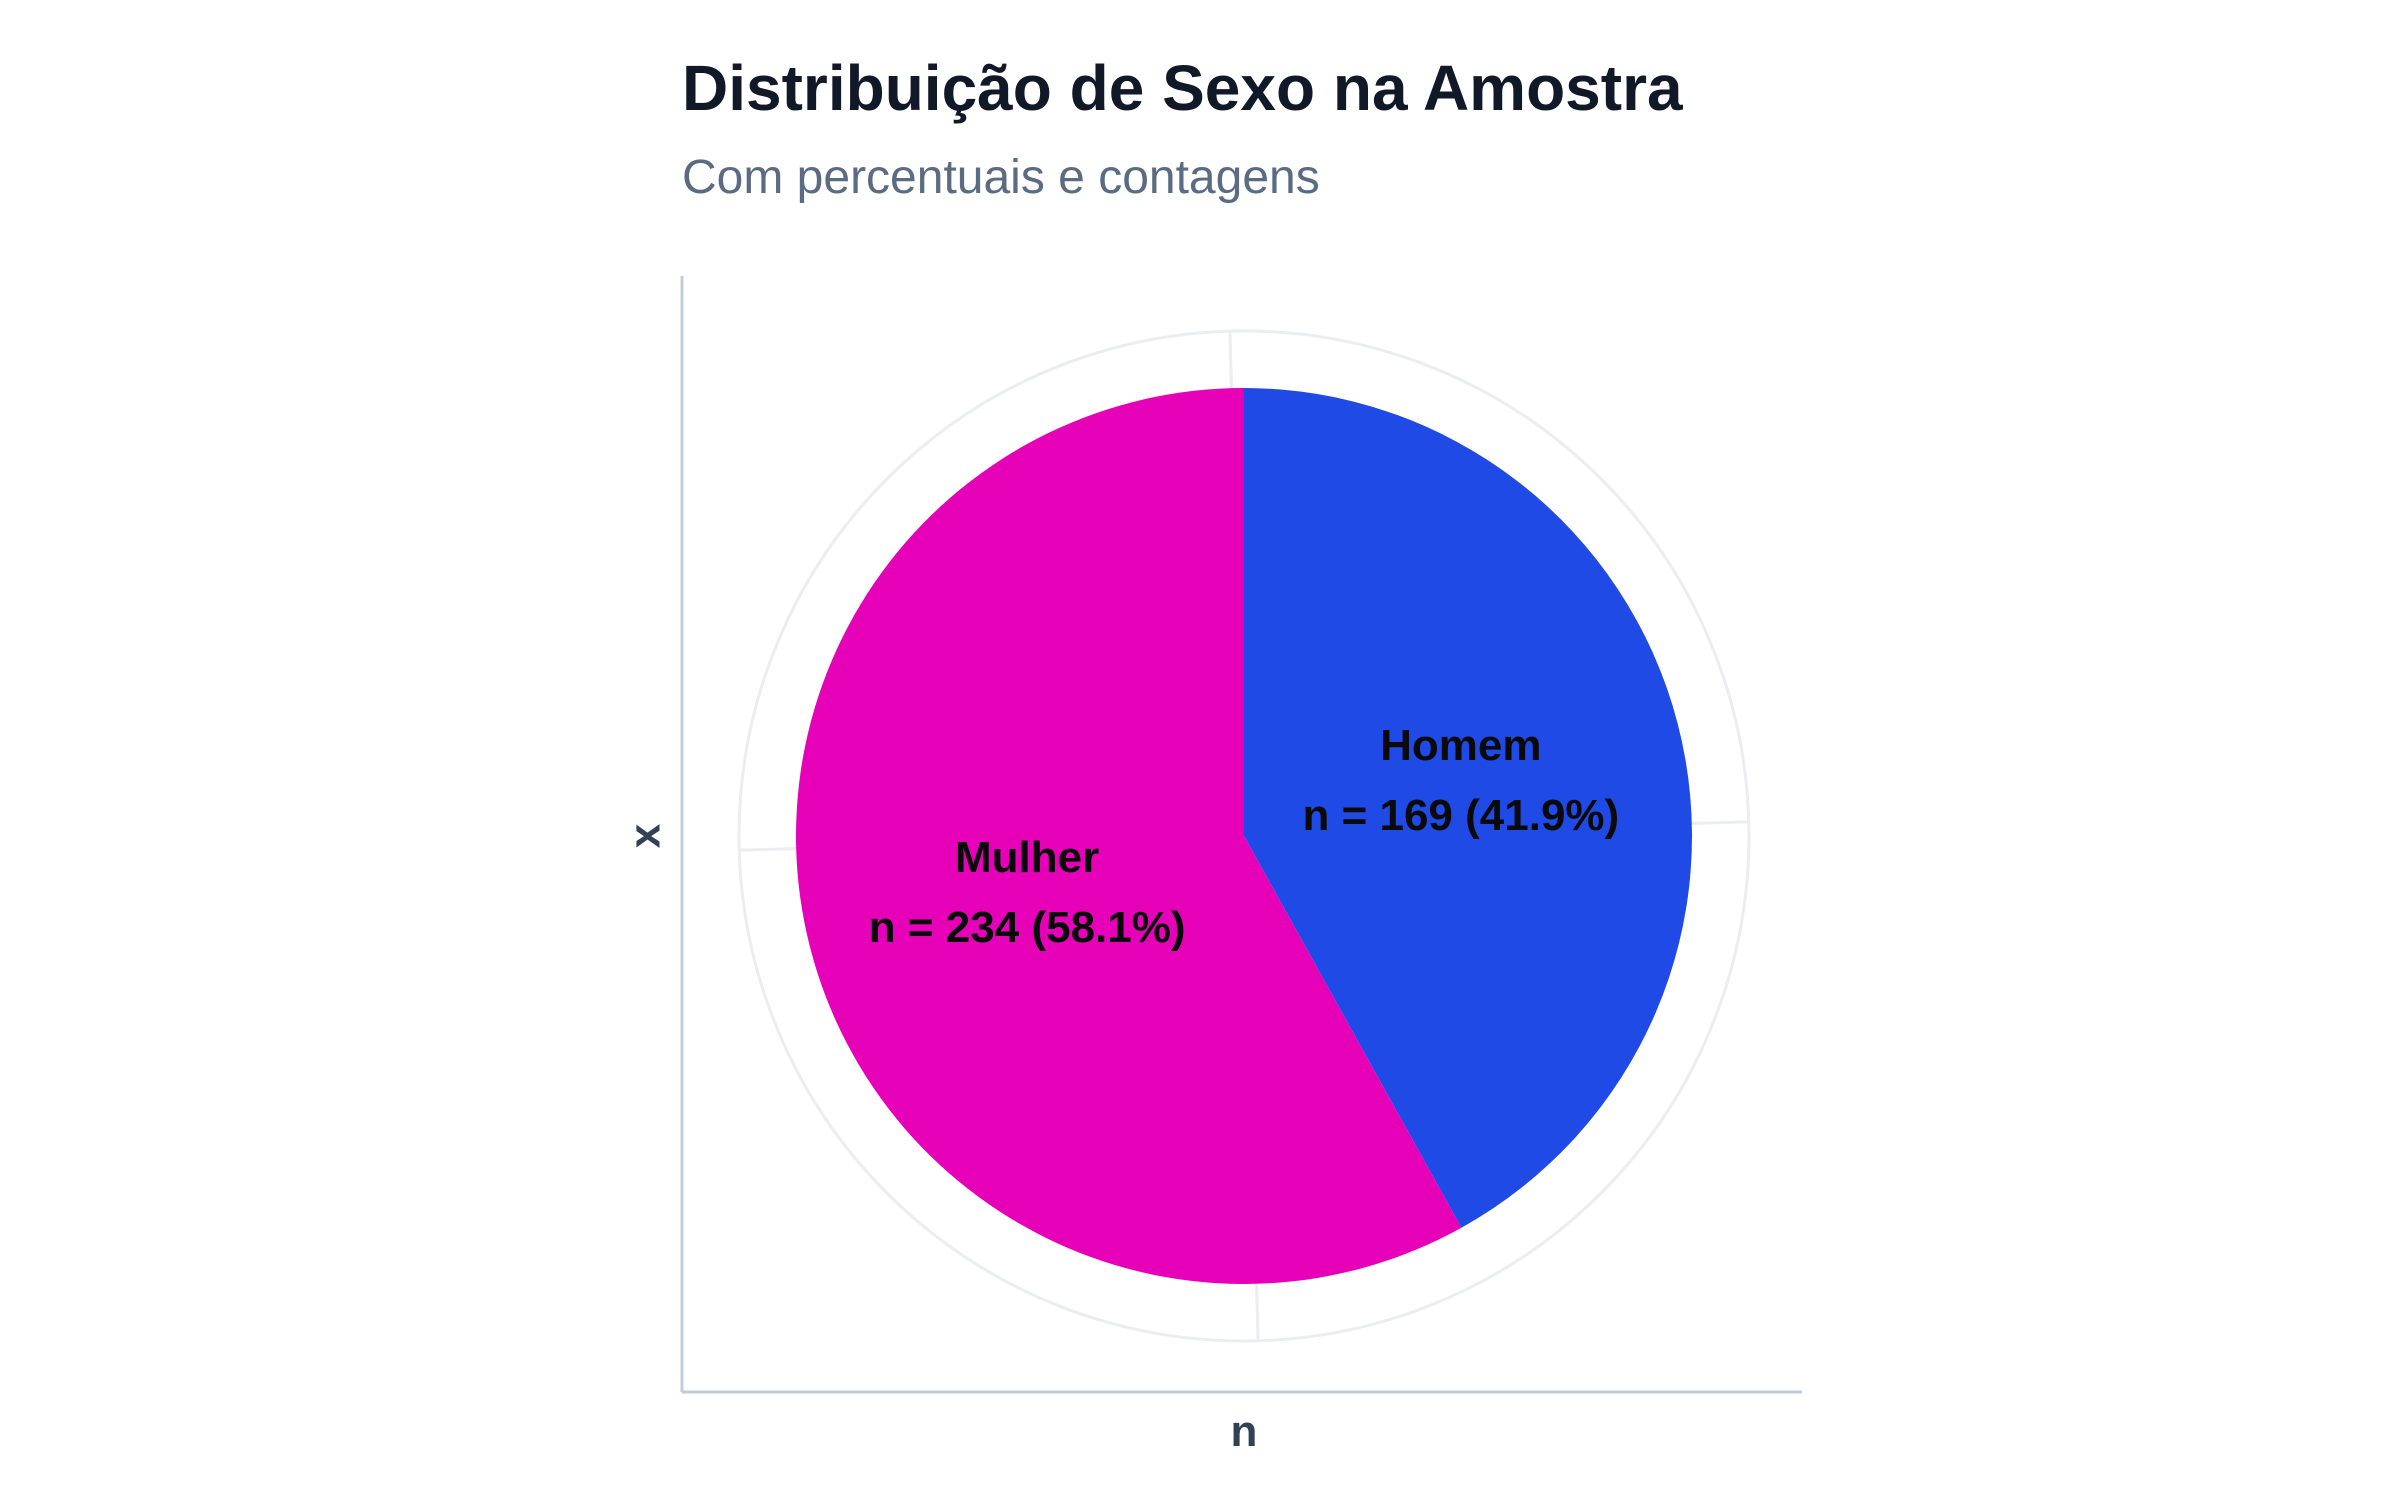  I want to click on pie-slice-homem, so click(1468, 808).